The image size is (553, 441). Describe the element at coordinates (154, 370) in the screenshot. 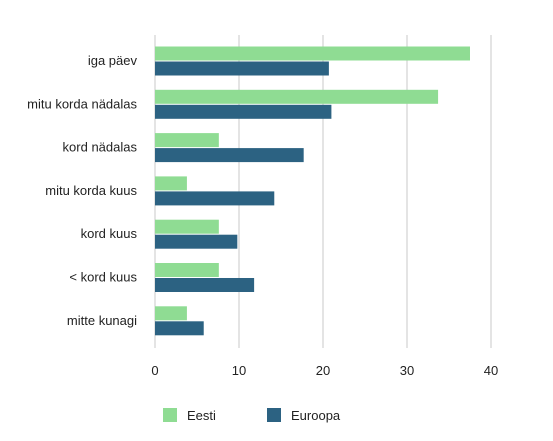

I see `x-tick-label: 0` at that location.